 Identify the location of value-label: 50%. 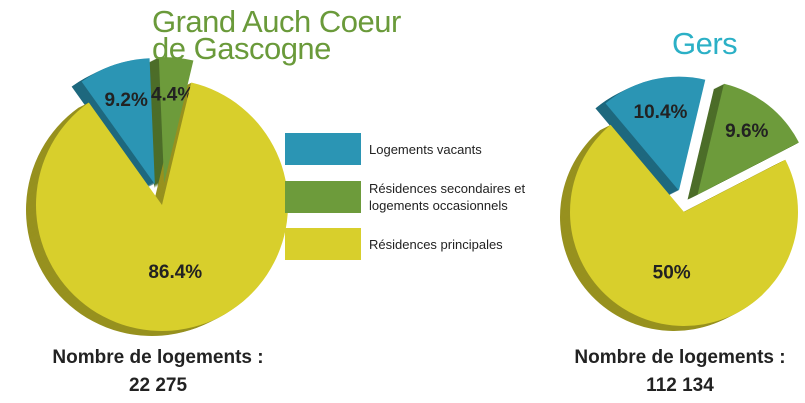
(672, 272).